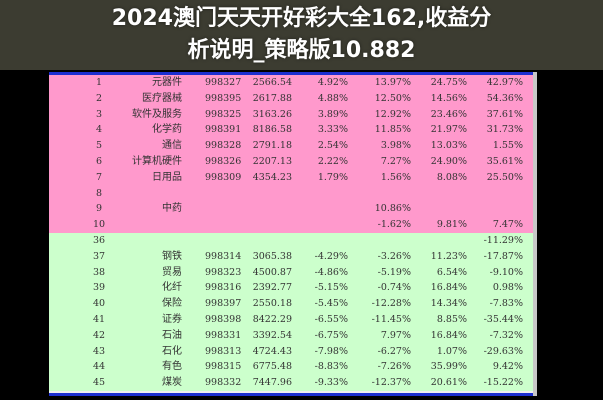 Image resolution: width=603 pixels, height=400 pixels. Describe the element at coordinates (394, 225) in the screenshot. I see `cell-change-2: -1.62%` at that location.